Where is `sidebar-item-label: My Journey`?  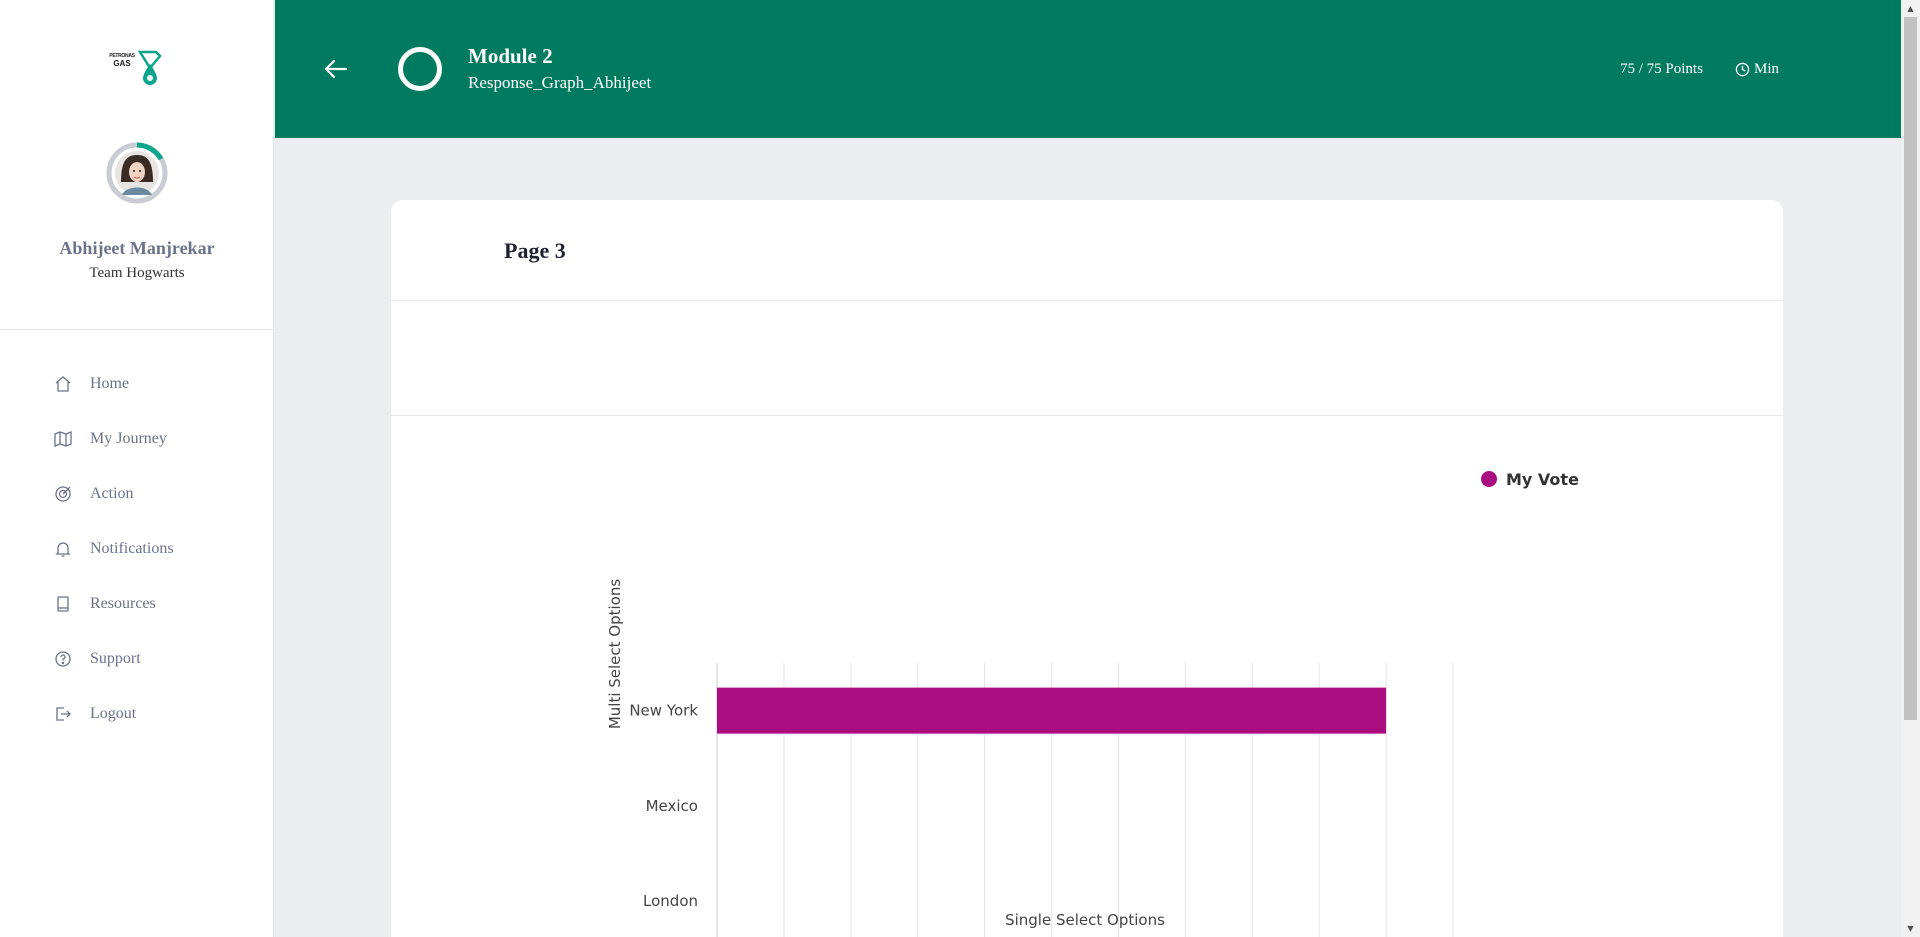
sidebar-item-label: My Journey is located at coordinates (128, 438).